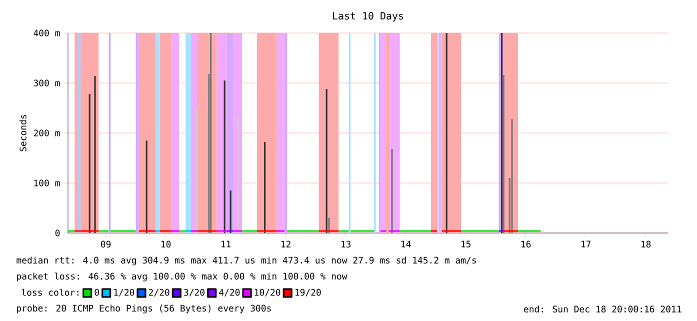 The height and width of the screenshot is (321, 697). Describe the element at coordinates (526, 244) in the screenshot. I see `x-tick-label: 16` at that location.